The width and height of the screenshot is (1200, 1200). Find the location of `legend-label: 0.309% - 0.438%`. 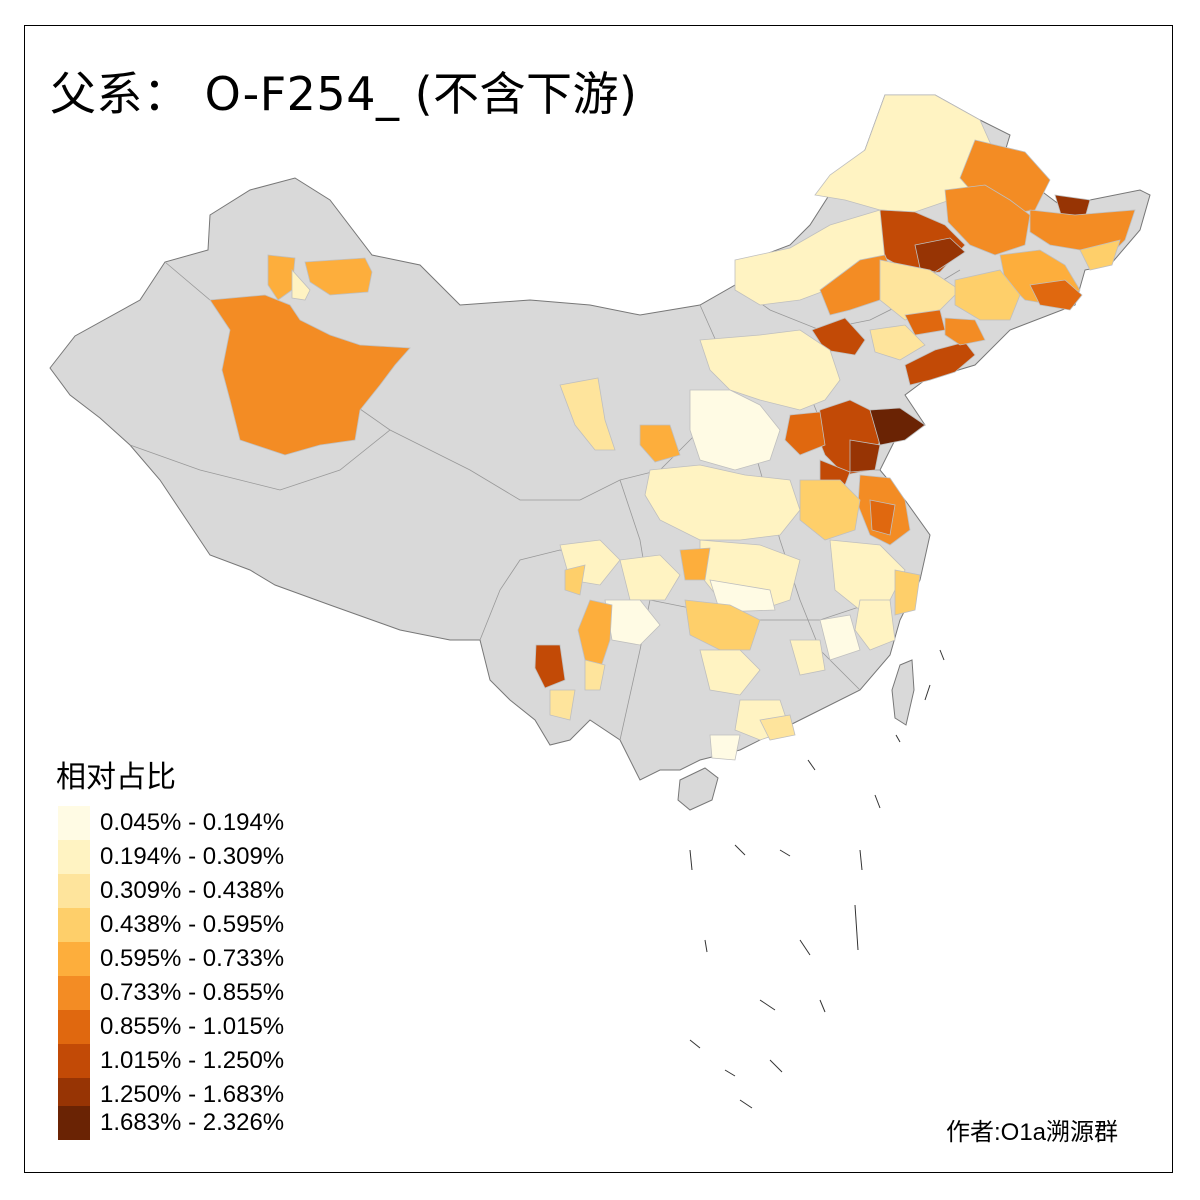

legend-label: 0.309% - 0.438% is located at coordinates (192, 890).